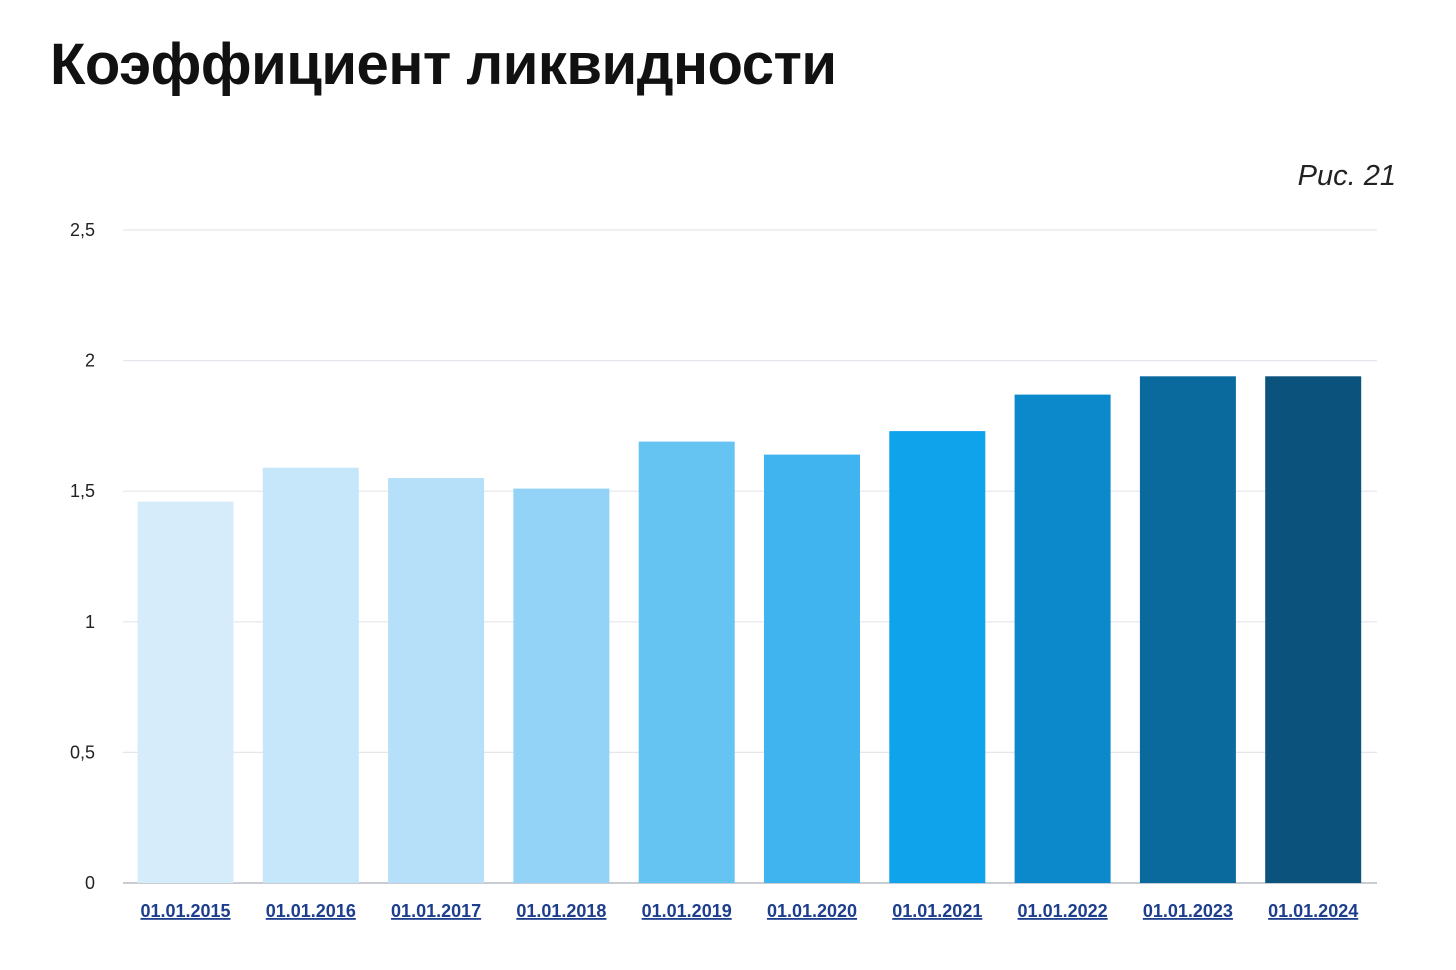 The height and width of the screenshot is (970, 1456). What do you see at coordinates (1313, 911) in the screenshot?
I see `x-tick-label: 01.01.2024` at bounding box center [1313, 911].